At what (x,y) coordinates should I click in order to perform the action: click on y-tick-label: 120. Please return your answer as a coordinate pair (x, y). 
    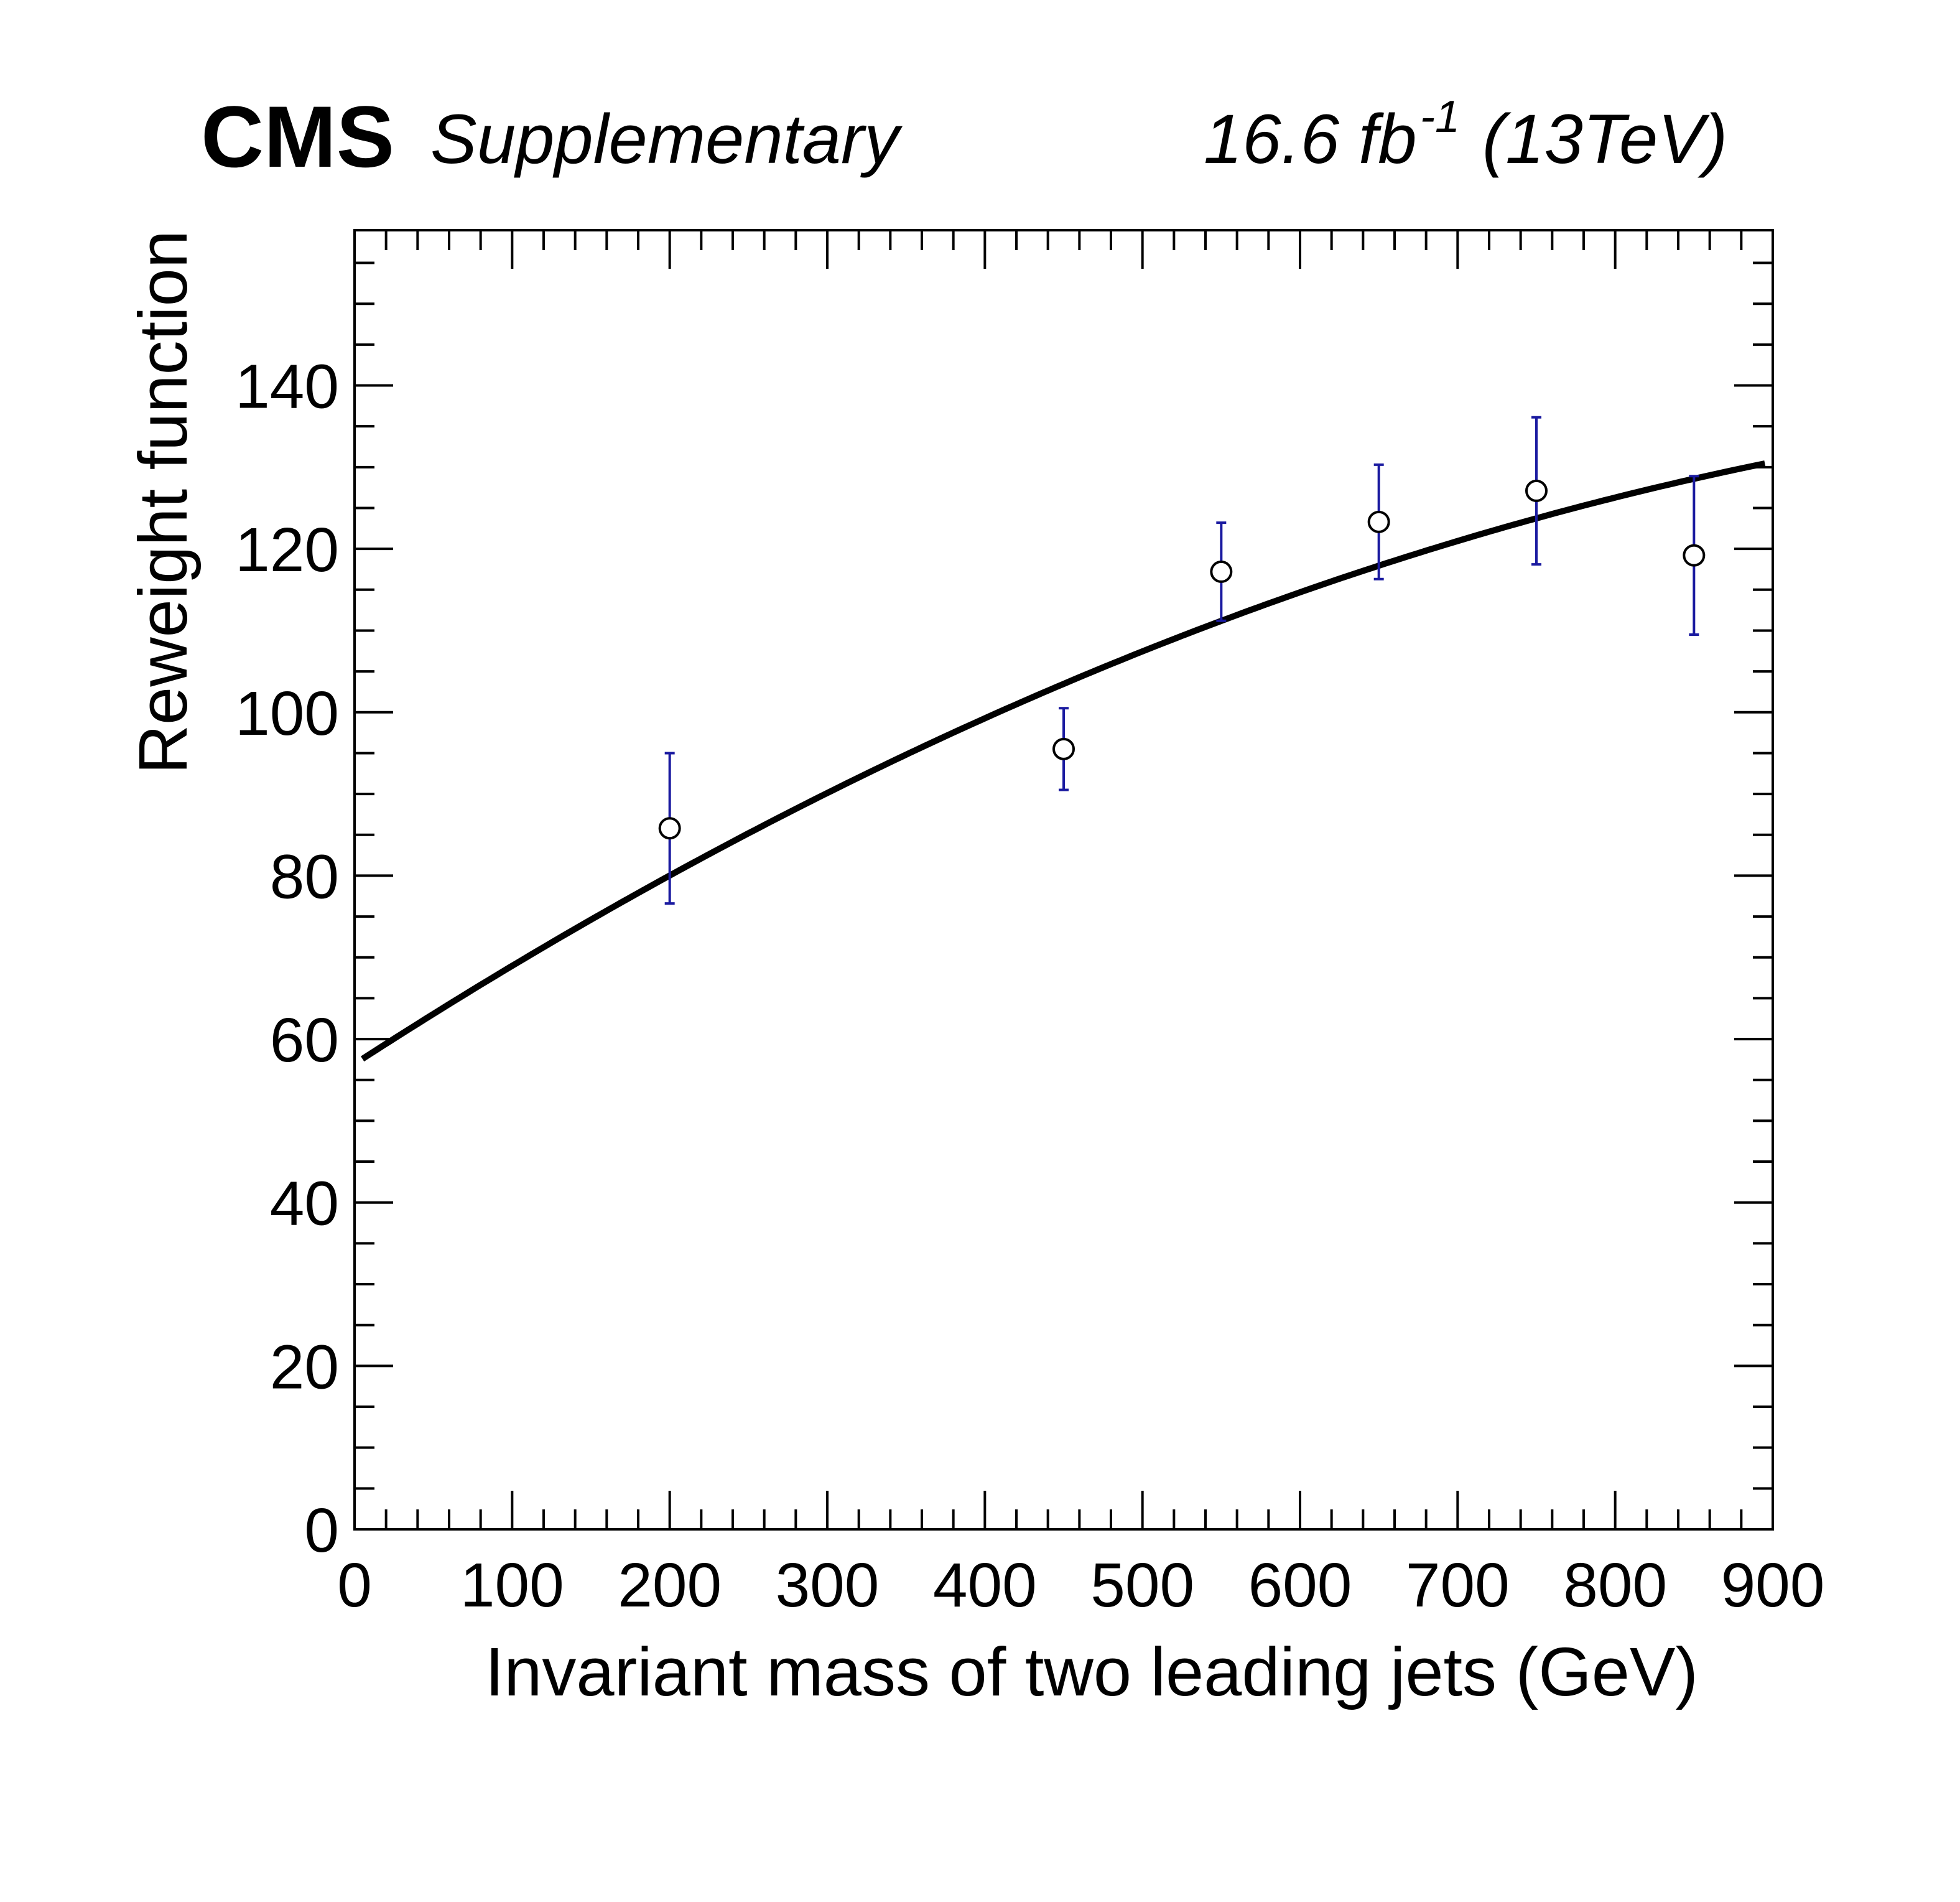
    Looking at the image, I should click on (287, 550).